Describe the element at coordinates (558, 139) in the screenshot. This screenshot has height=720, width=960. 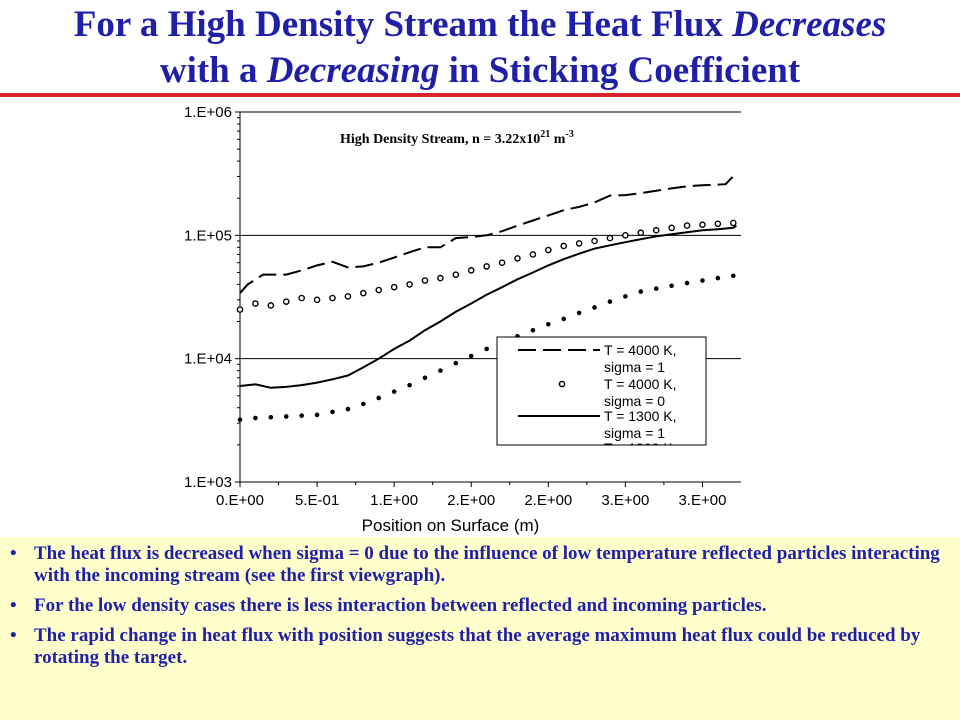
I see `annotation-unit: m` at that location.